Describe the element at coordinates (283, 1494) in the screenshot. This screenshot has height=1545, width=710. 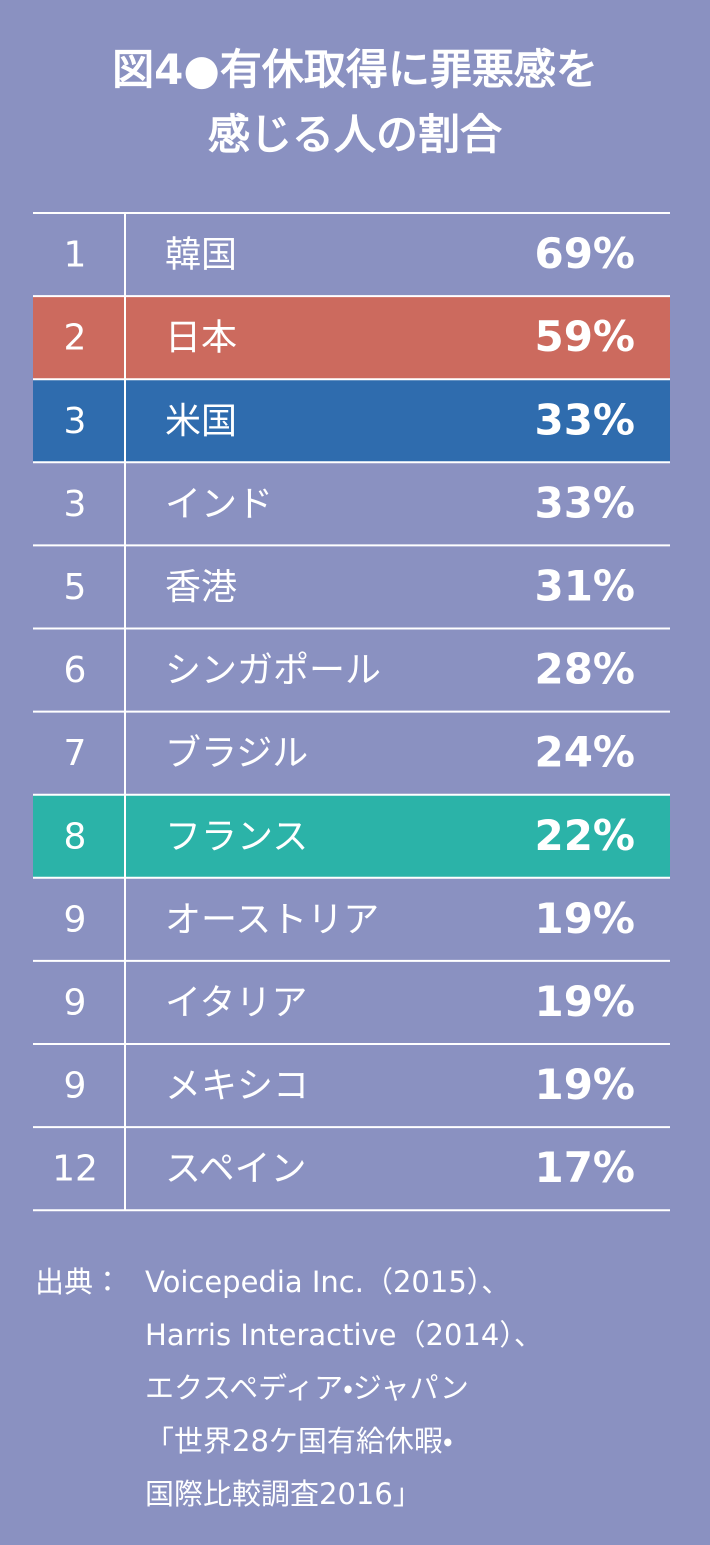
I see `source-line: 国際比較調査2016」` at that location.